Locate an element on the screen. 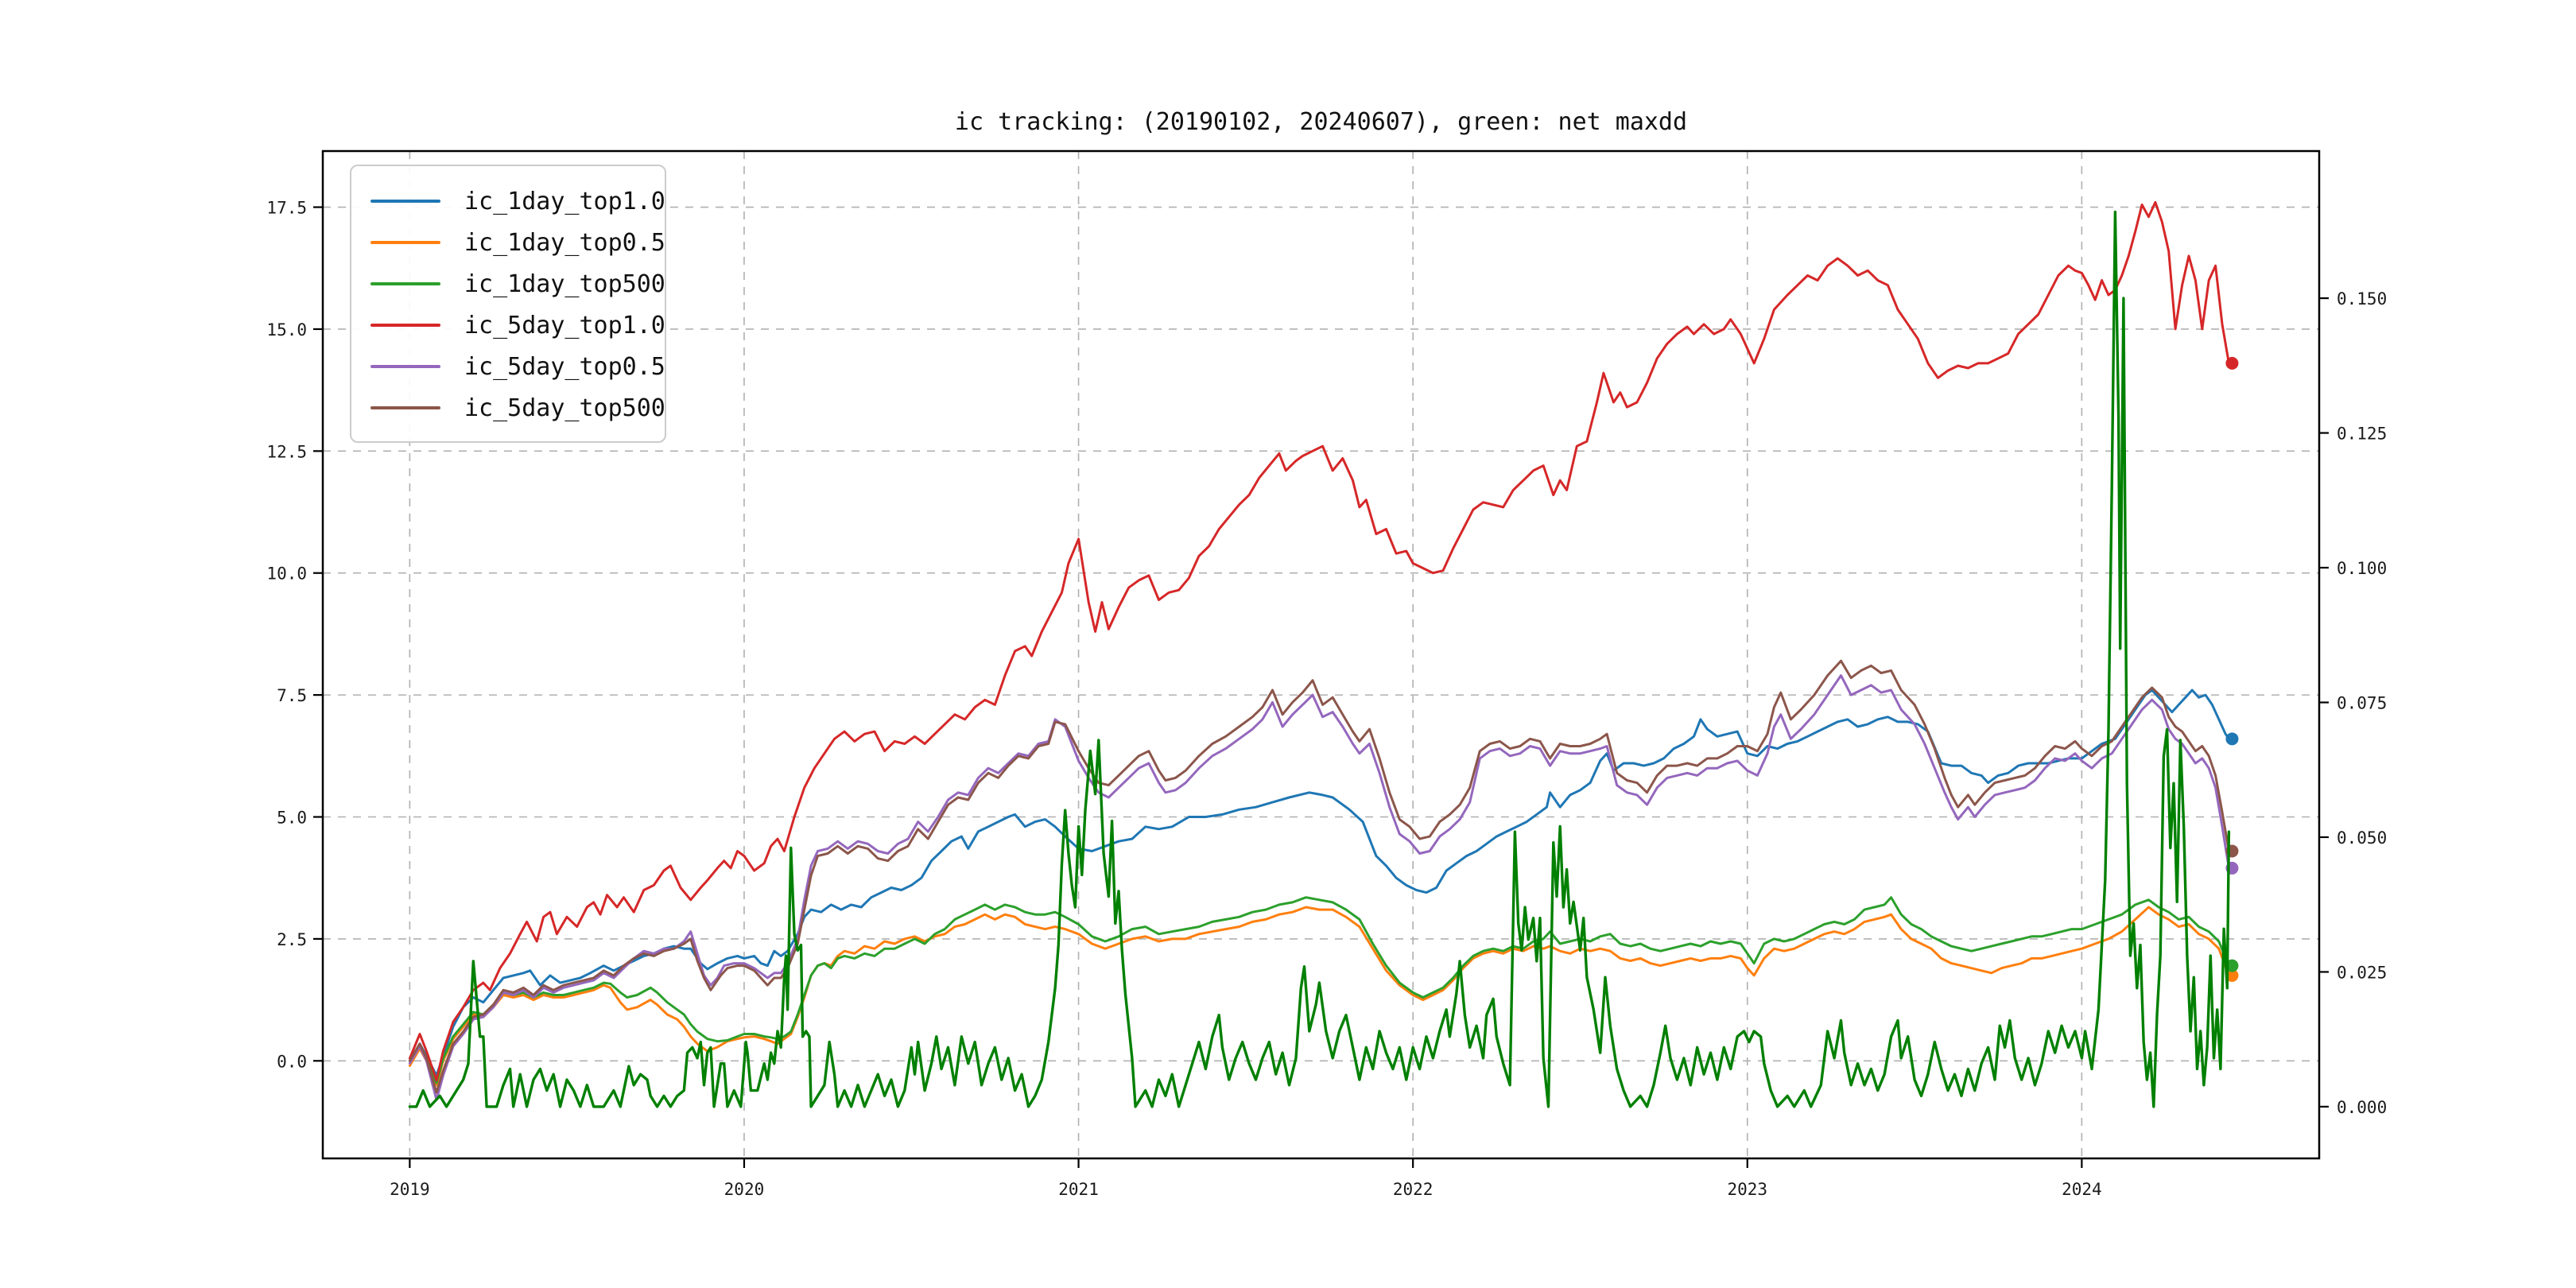 The width and height of the screenshot is (2576, 1288). legend-label: ic_1day_top0.5 is located at coordinates (564, 242).